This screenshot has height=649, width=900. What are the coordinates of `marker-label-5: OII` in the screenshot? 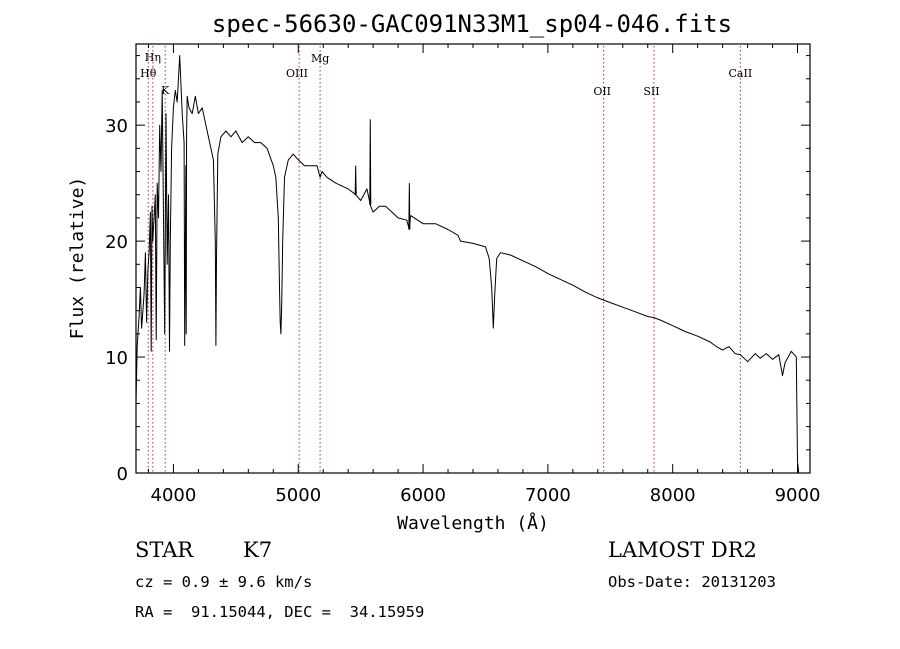 It's located at (602, 91).